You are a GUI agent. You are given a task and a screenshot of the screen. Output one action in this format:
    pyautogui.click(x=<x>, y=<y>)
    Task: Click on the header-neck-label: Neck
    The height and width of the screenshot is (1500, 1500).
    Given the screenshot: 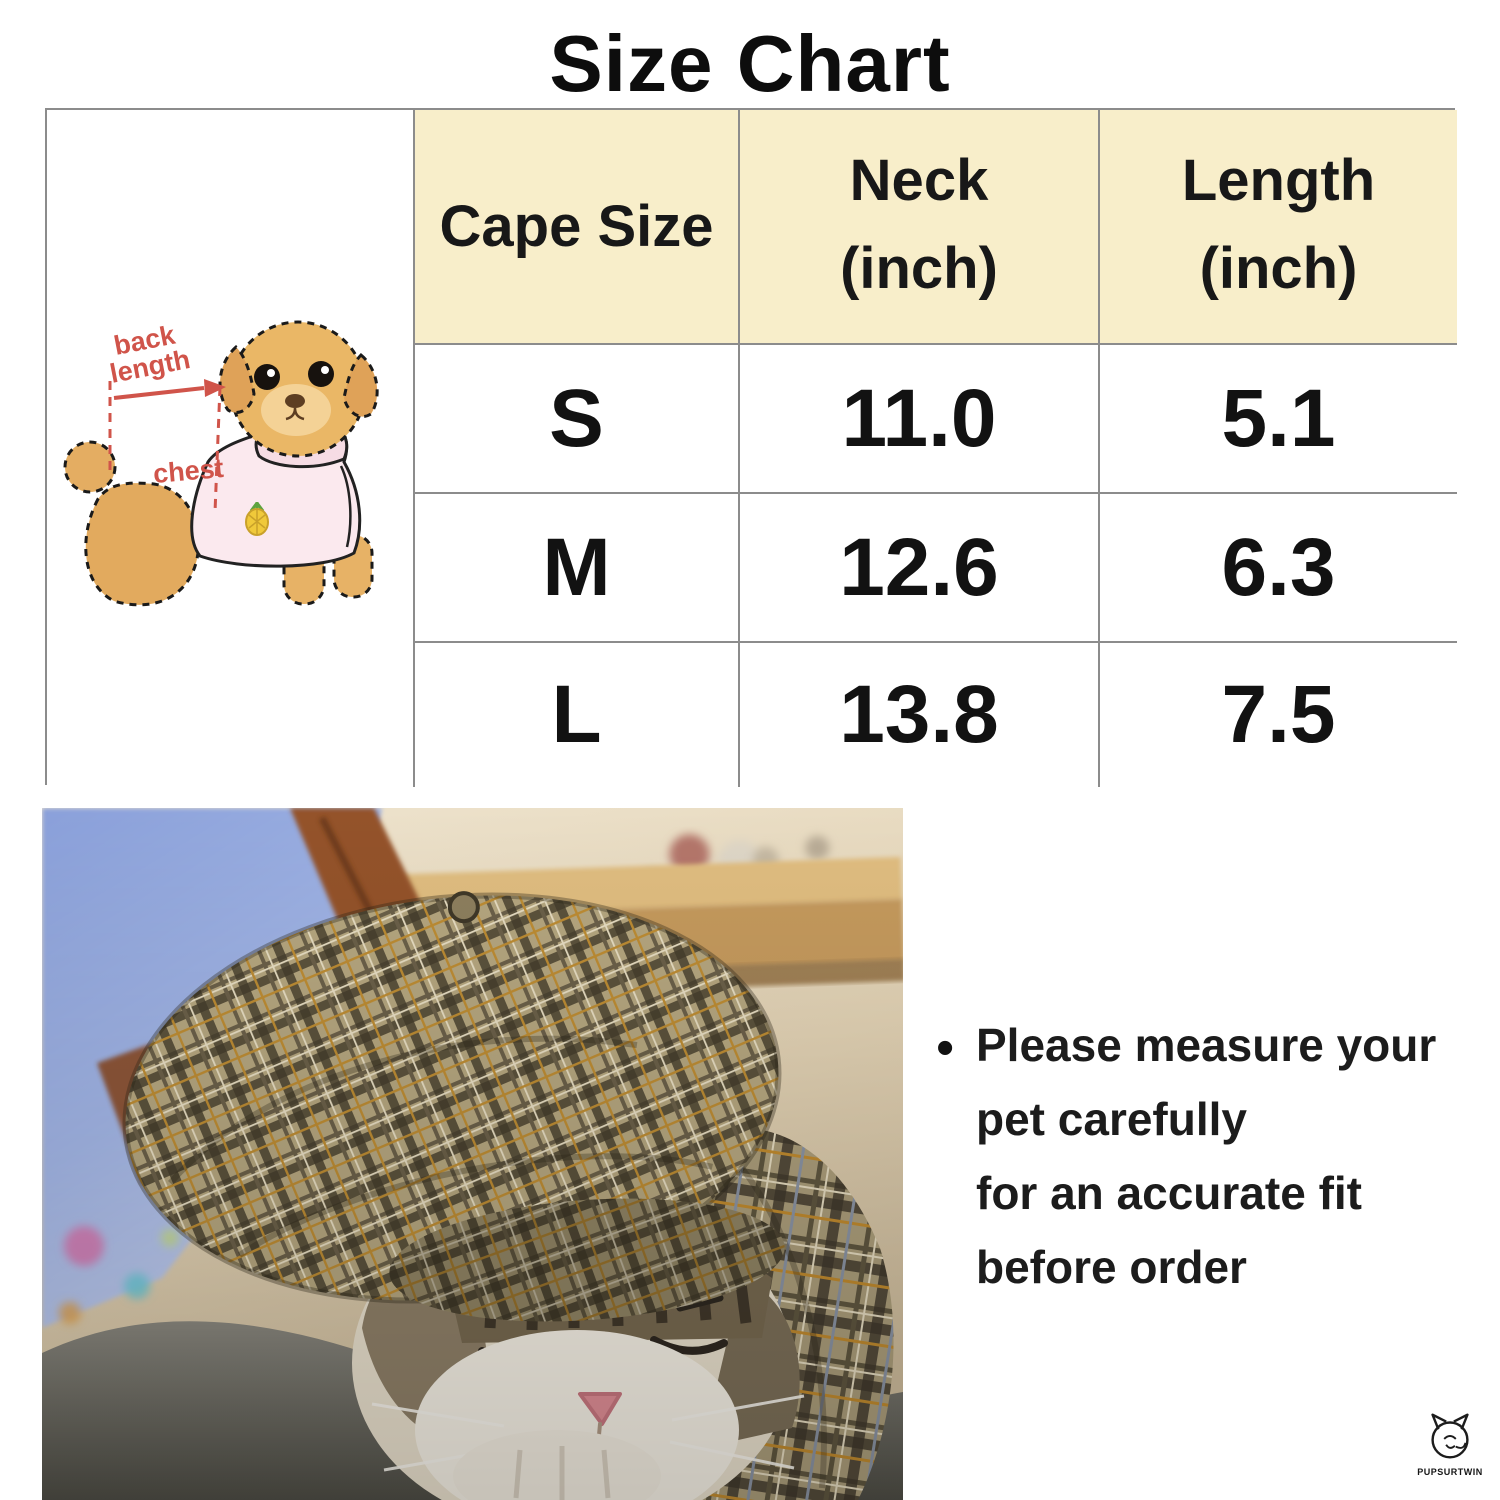 What is the action you would take?
    pyautogui.click(x=919, y=180)
    